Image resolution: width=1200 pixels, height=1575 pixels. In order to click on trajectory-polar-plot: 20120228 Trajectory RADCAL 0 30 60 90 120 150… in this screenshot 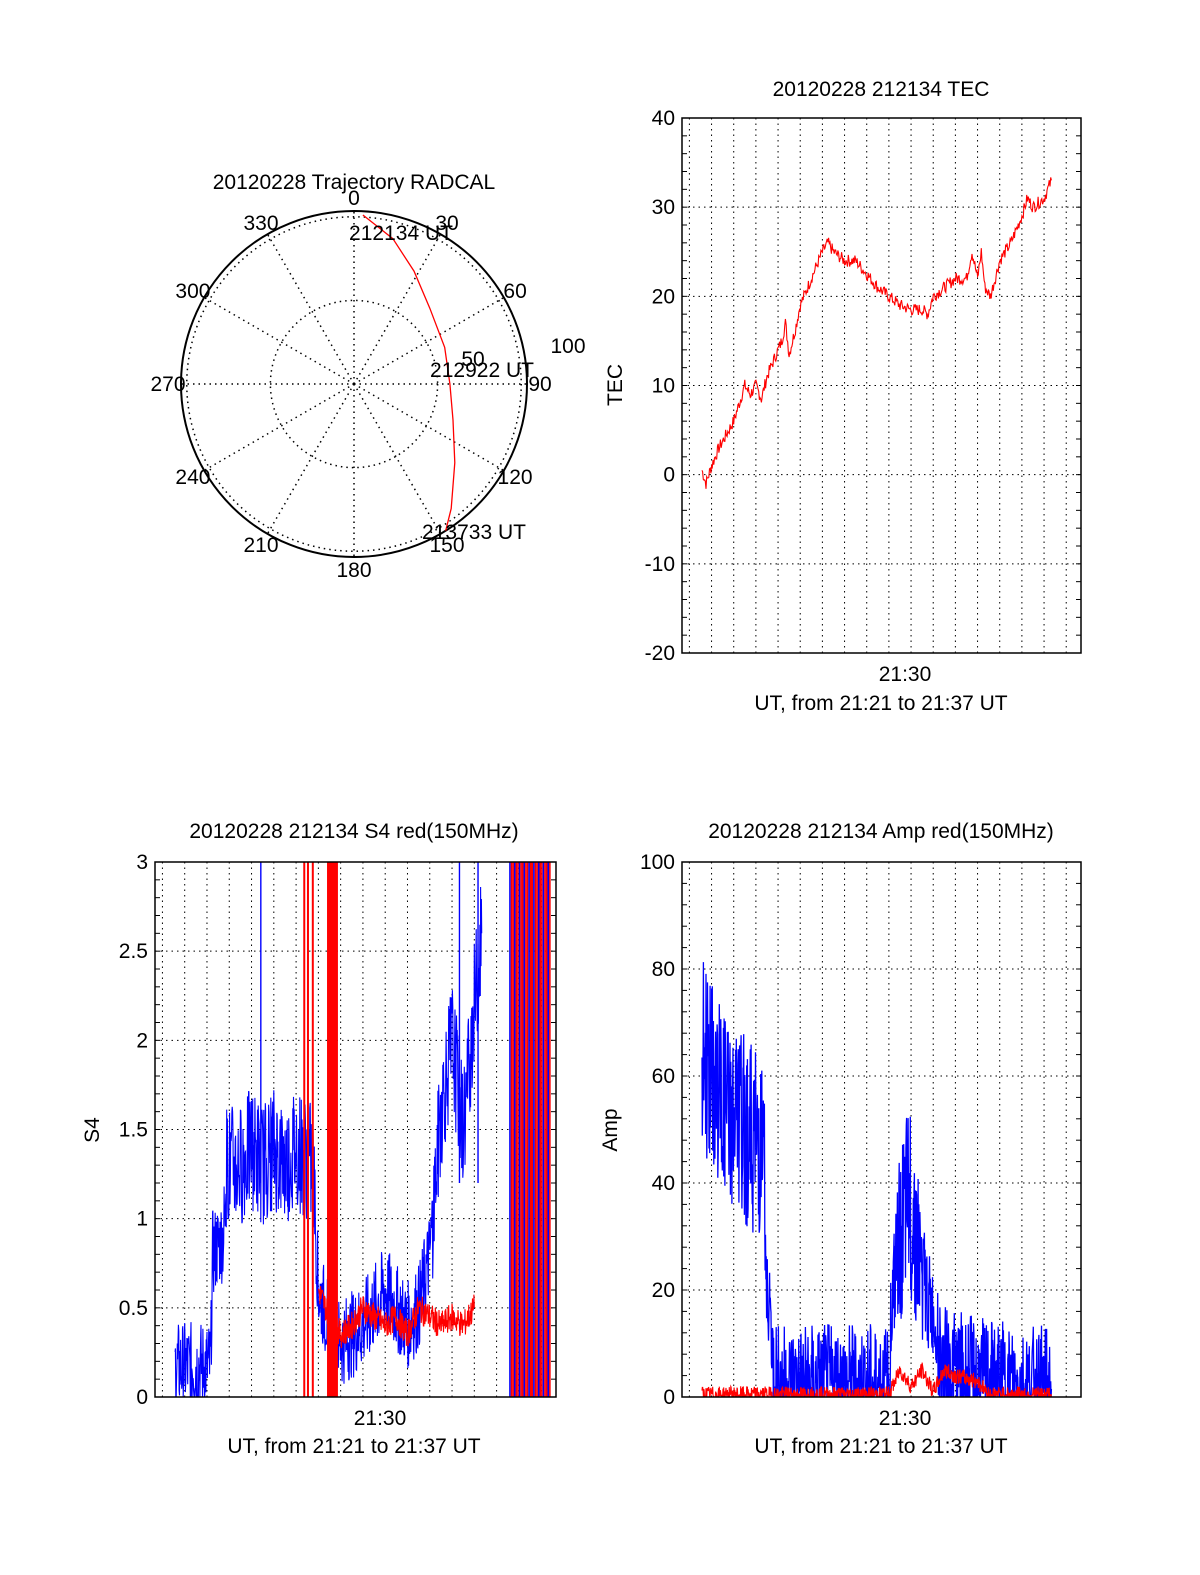, I will do `click(367, 376)`.